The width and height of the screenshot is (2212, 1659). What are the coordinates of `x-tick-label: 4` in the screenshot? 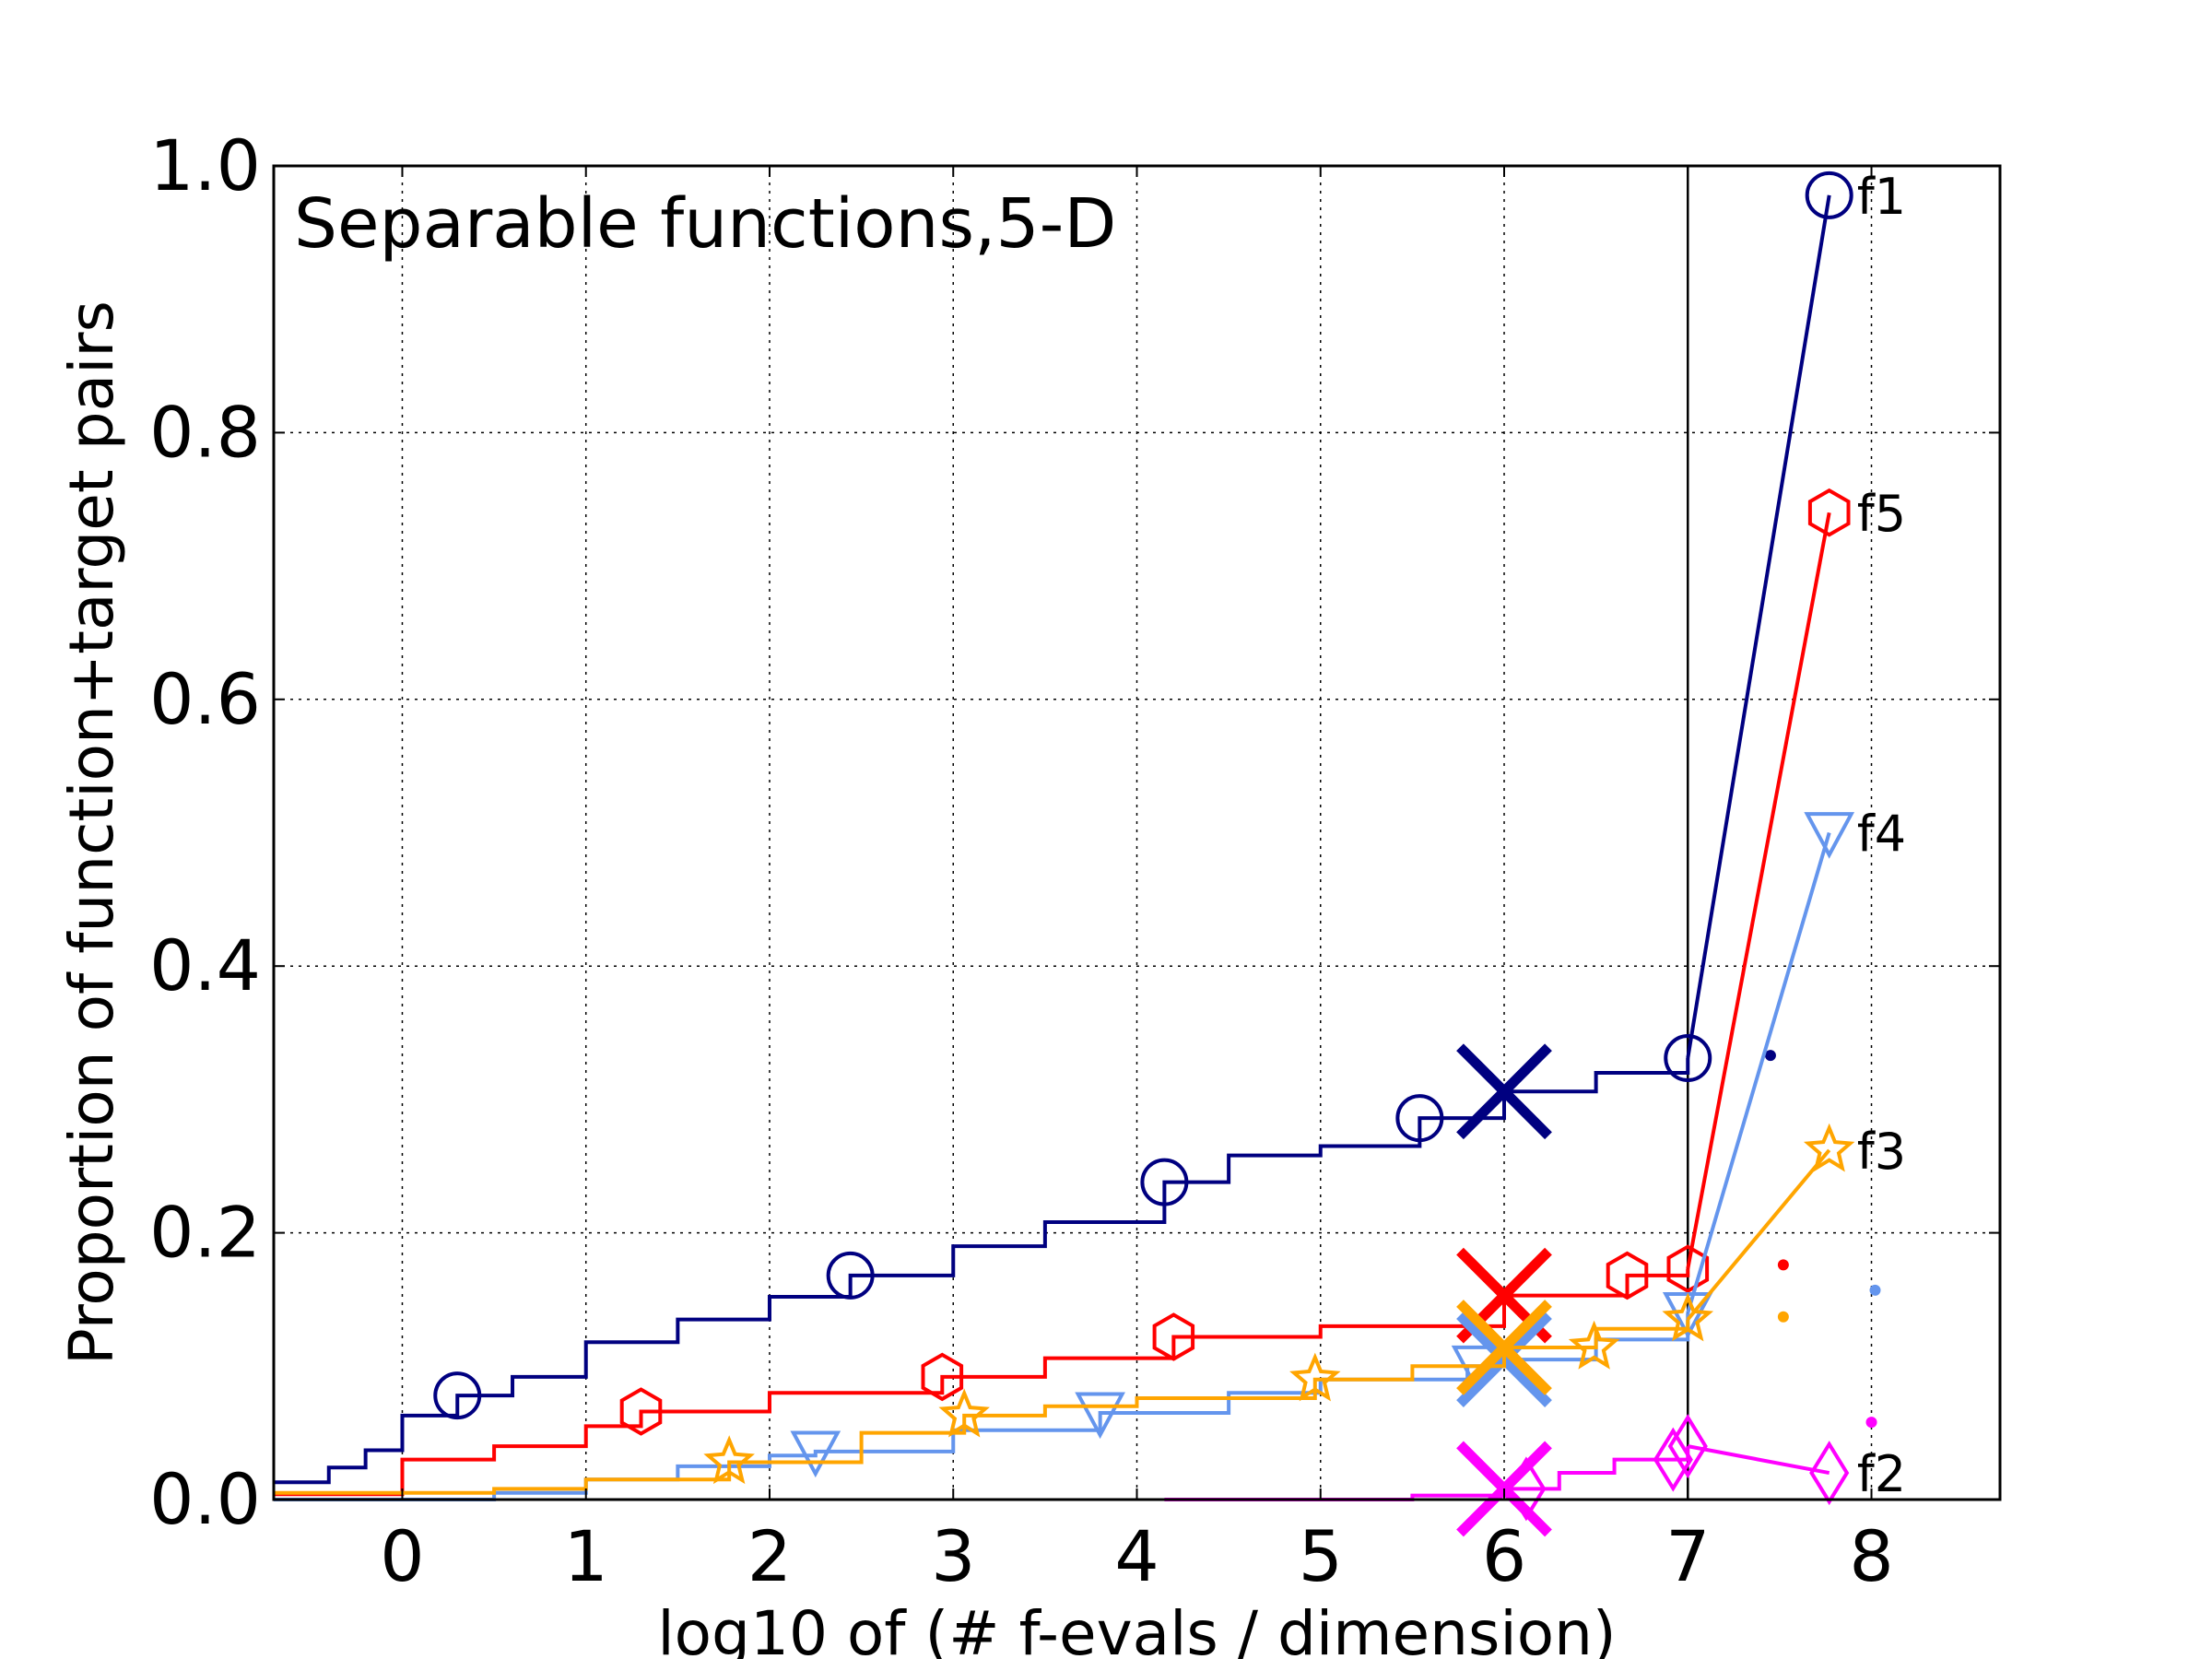 It's located at (1136, 1556).